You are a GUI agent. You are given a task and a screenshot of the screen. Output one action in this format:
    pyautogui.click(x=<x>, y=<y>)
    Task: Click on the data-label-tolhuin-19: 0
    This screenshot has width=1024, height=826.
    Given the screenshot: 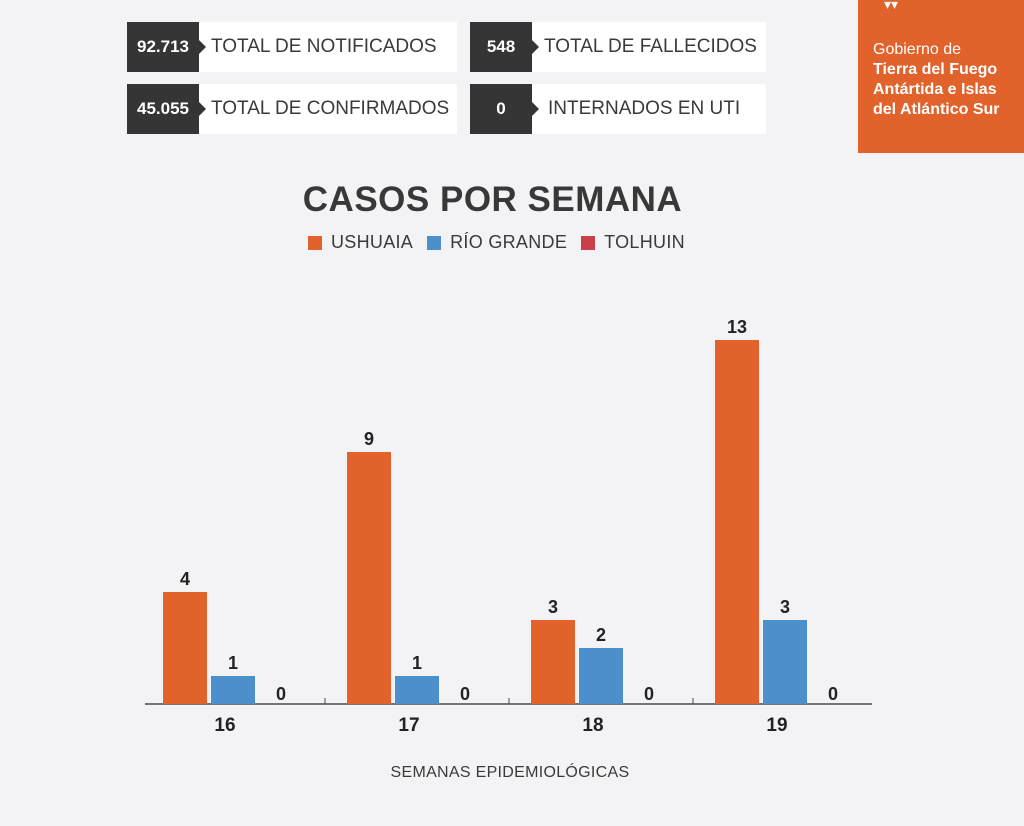 What is the action you would take?
    pyautogui.click(x=833, y=694)
    